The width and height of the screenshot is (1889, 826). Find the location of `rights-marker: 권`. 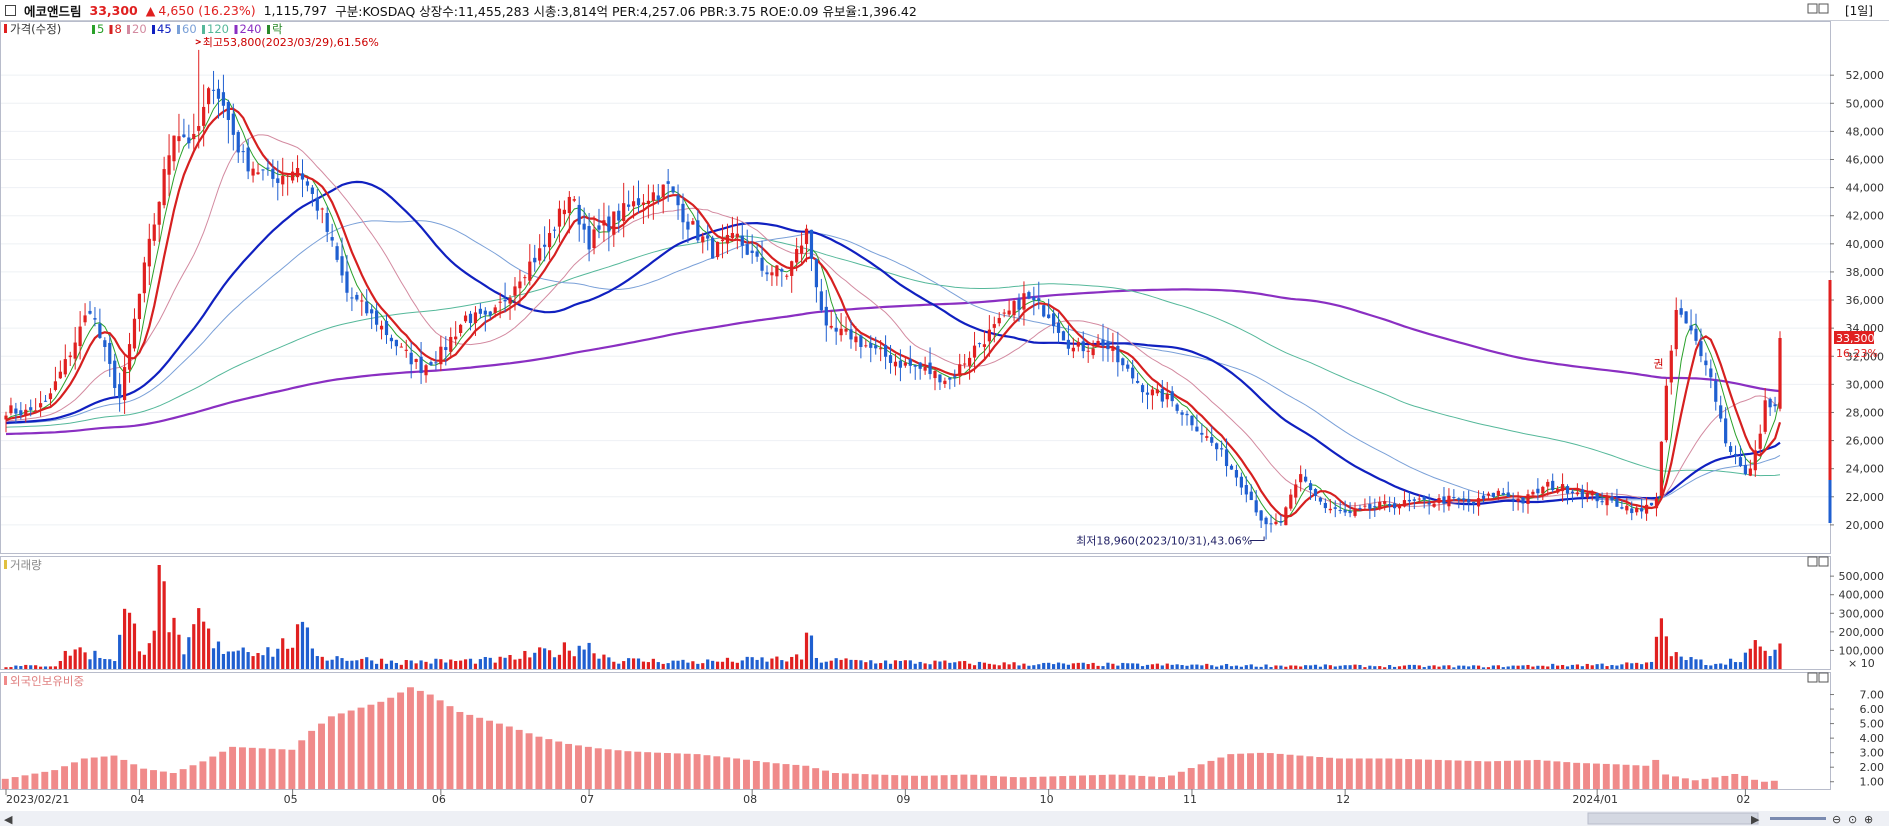

rights-marker: 권 is located at coordinates (1658, 363).